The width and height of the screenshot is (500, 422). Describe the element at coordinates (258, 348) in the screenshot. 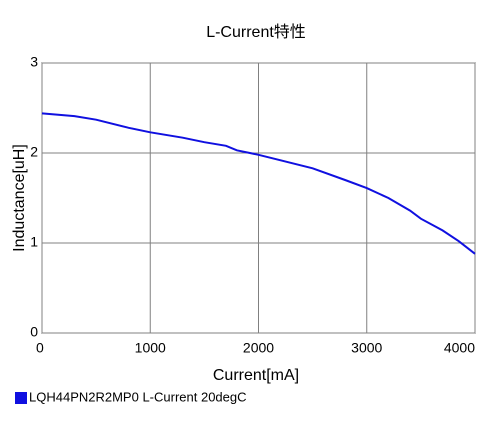

I see `x-tick-label: 2000` at that location.